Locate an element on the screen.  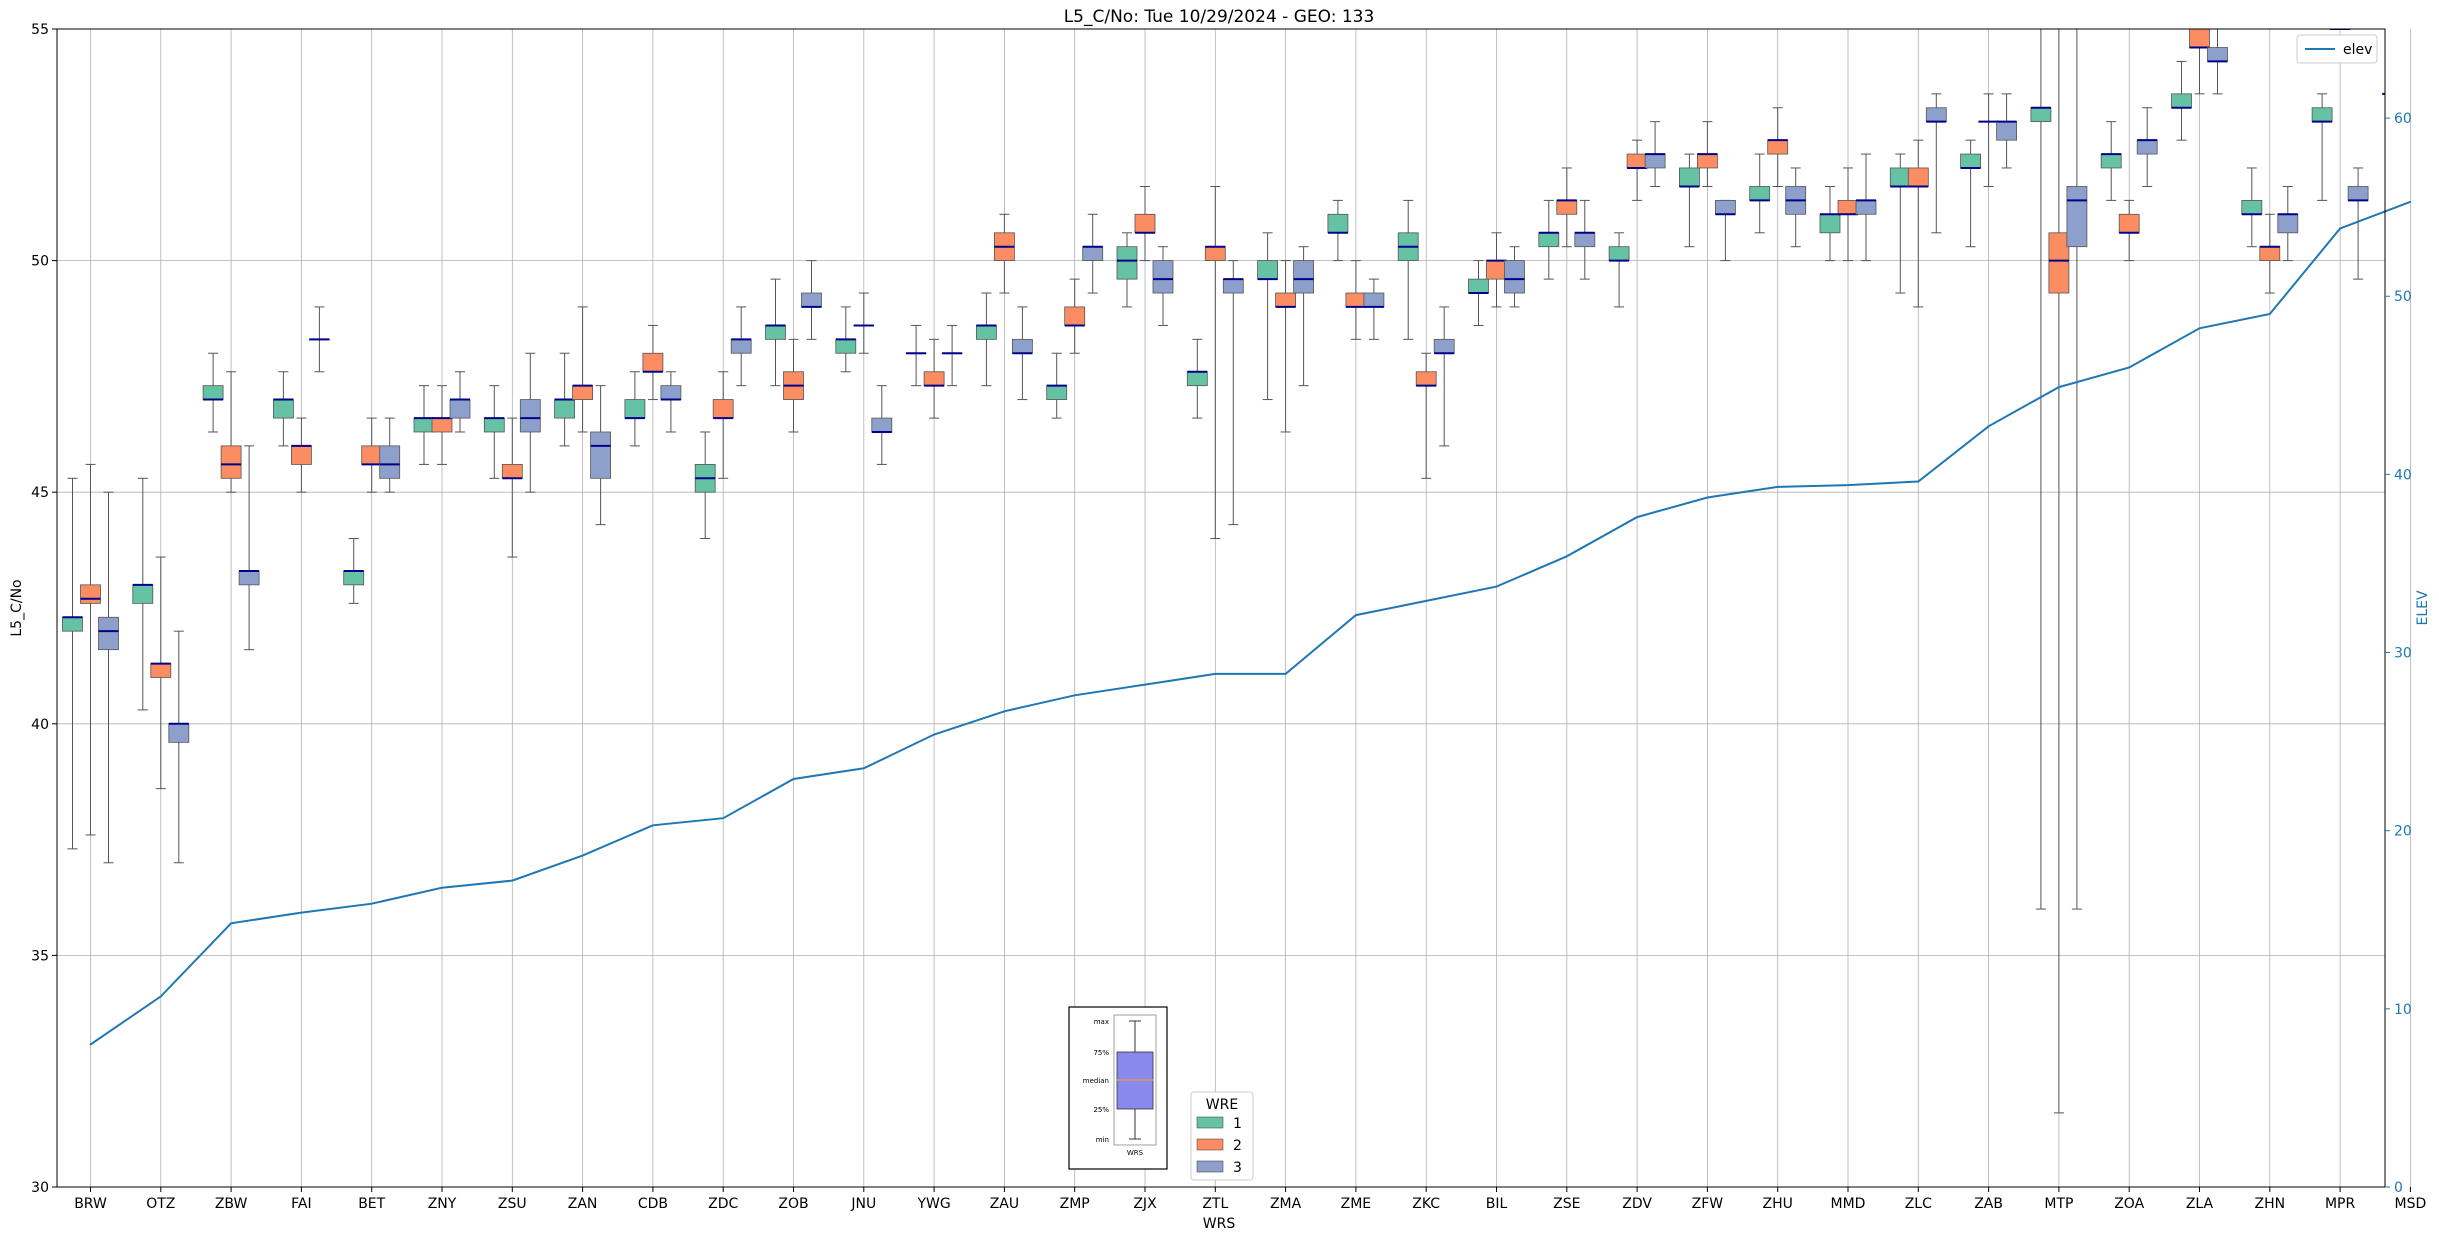
x-tick-label: ZSU is located at coordinates (512, 1204).